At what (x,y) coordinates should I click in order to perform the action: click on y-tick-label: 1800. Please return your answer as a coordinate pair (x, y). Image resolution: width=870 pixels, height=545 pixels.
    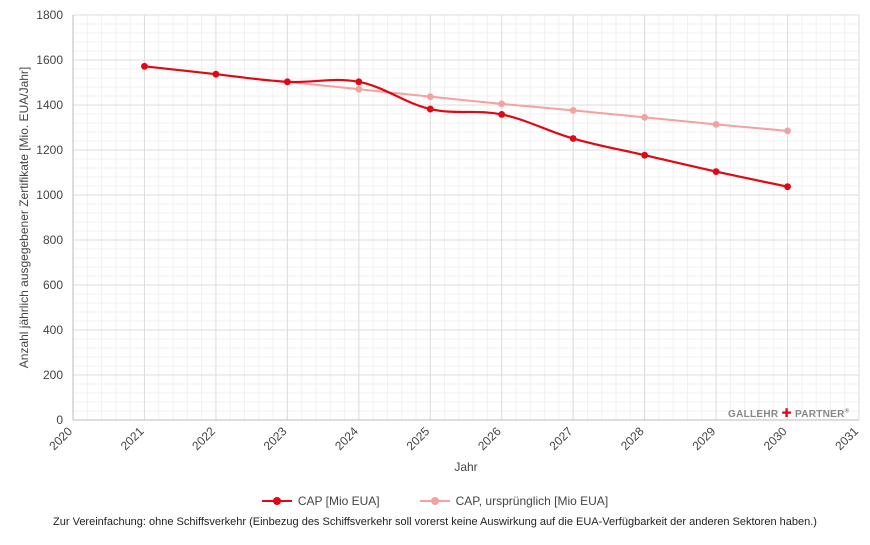
    Looking at the image, I should click on (49, 15).